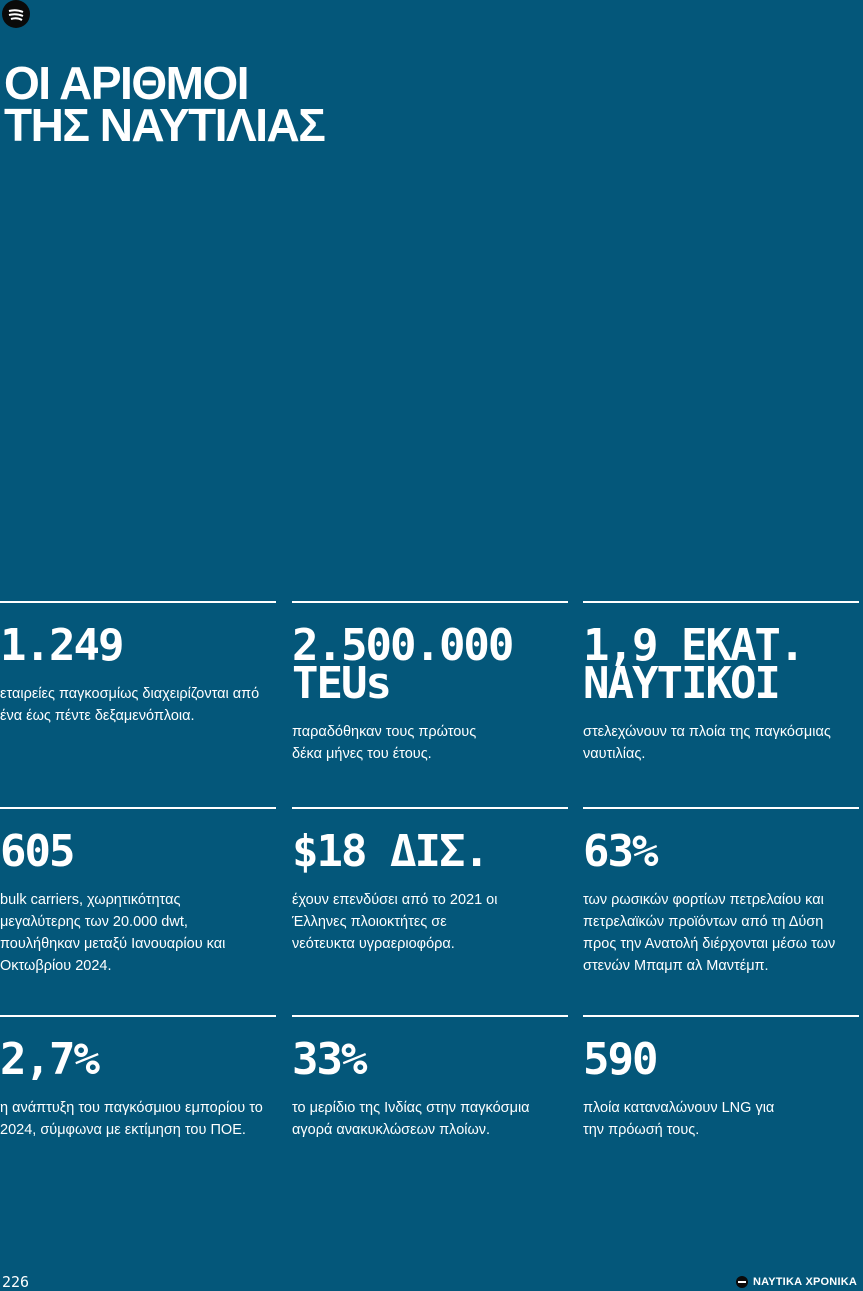 The image size is (863, 1291). I want to click on footer-brand: ΝΑΥΤΙΚΑ ΧΡΟΝΙΚΑ, so click(796, 1282).